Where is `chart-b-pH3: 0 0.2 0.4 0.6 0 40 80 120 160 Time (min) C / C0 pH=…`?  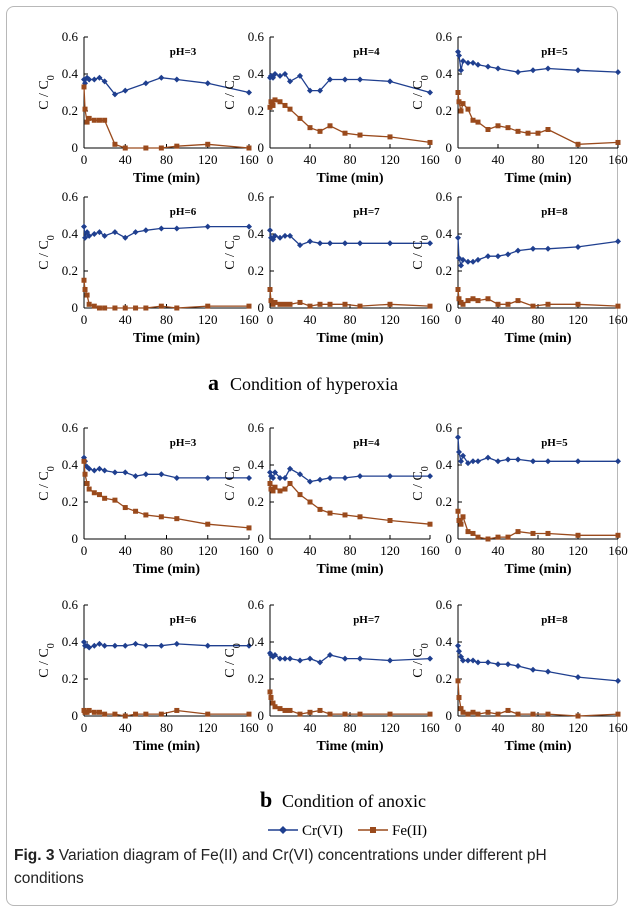 chart-b-pH3: 0 0.2 0.4 0.6 0 40 80 120 160 Time (min) C / C0 pH=… is located at coordinates (148, 498).